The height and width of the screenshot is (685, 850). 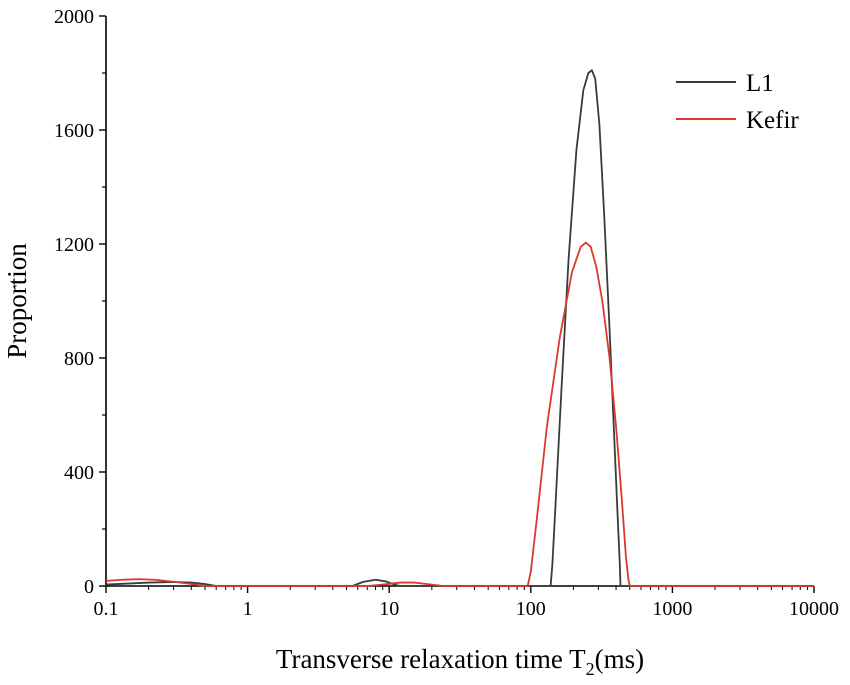 I want to click on y-tick-label: 1200, so click(x=74, y=245).